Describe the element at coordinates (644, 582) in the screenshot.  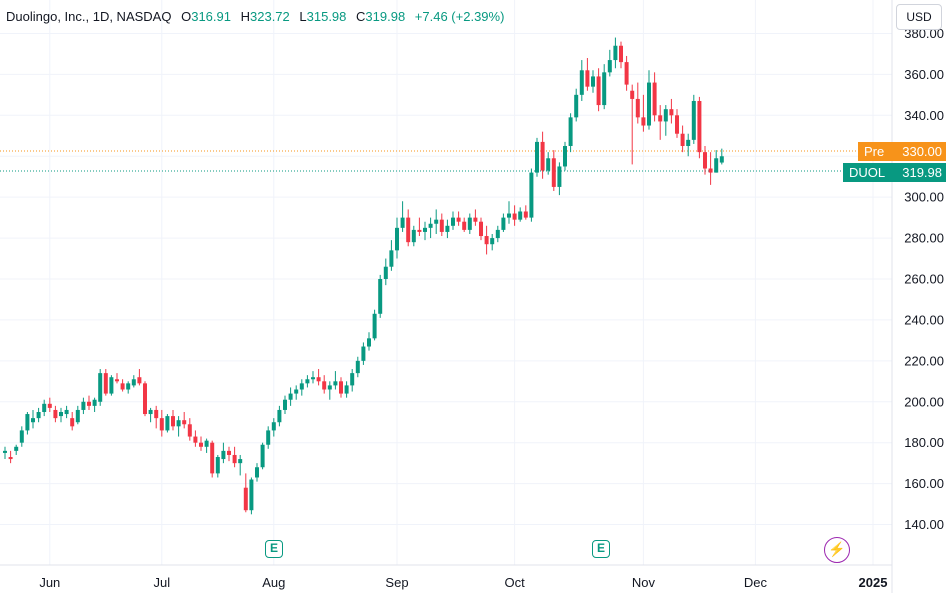
I see `time-tick-label: Nov` at that location.